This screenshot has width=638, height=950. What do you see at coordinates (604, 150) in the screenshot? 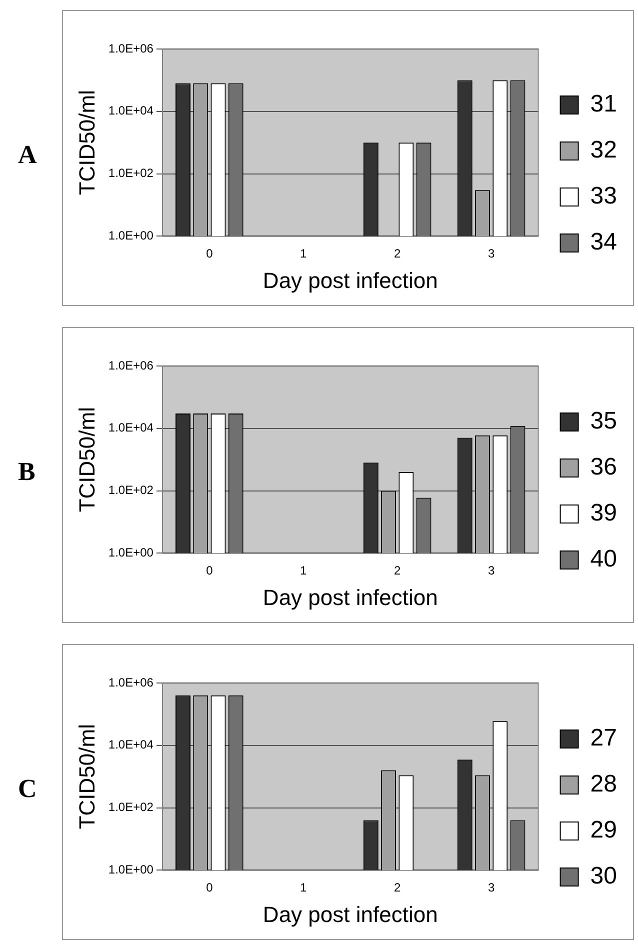
I see `legend-label: 32` at bounding box center [604, 150].